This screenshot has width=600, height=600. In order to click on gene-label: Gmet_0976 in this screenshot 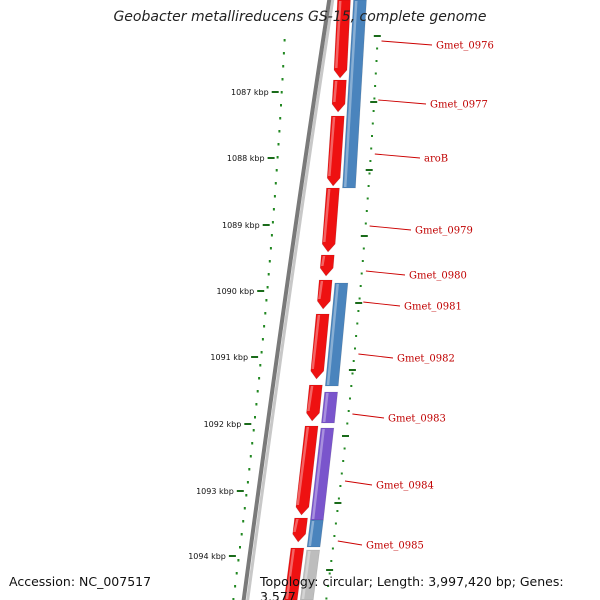, I will do `click(465, 46)`.